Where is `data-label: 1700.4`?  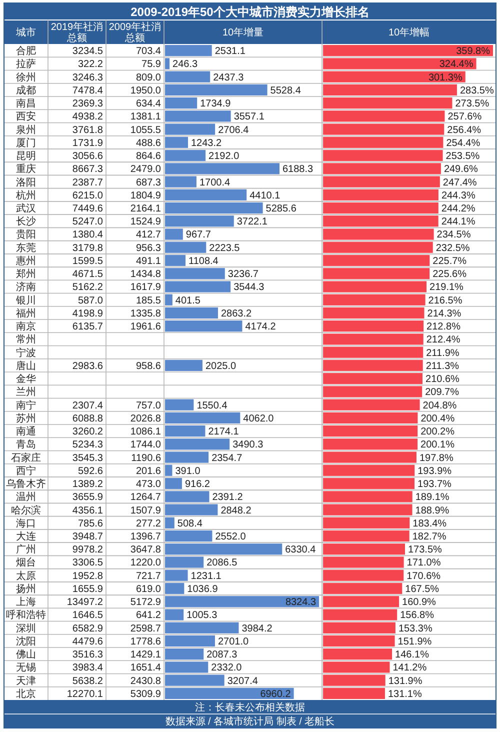
data-label: 1700.4 is located at coordinates (214, 182).